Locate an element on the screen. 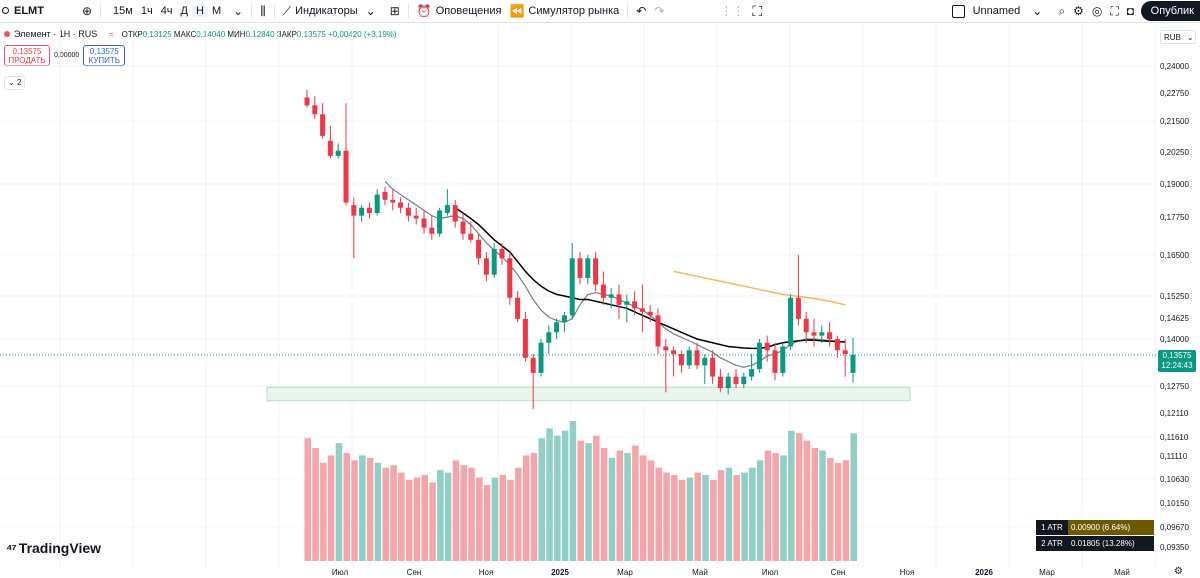 The image size is (1200, 578). low-label: МИН is located at coordinates (236, 34).